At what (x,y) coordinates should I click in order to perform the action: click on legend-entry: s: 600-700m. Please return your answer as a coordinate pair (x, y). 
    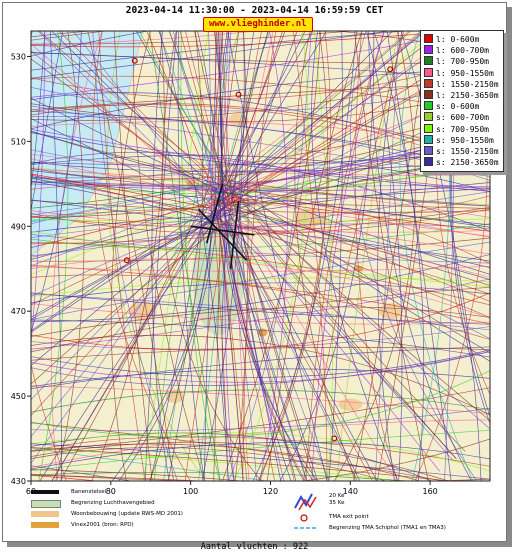
    Looking at the image, I should click on (456, 117).